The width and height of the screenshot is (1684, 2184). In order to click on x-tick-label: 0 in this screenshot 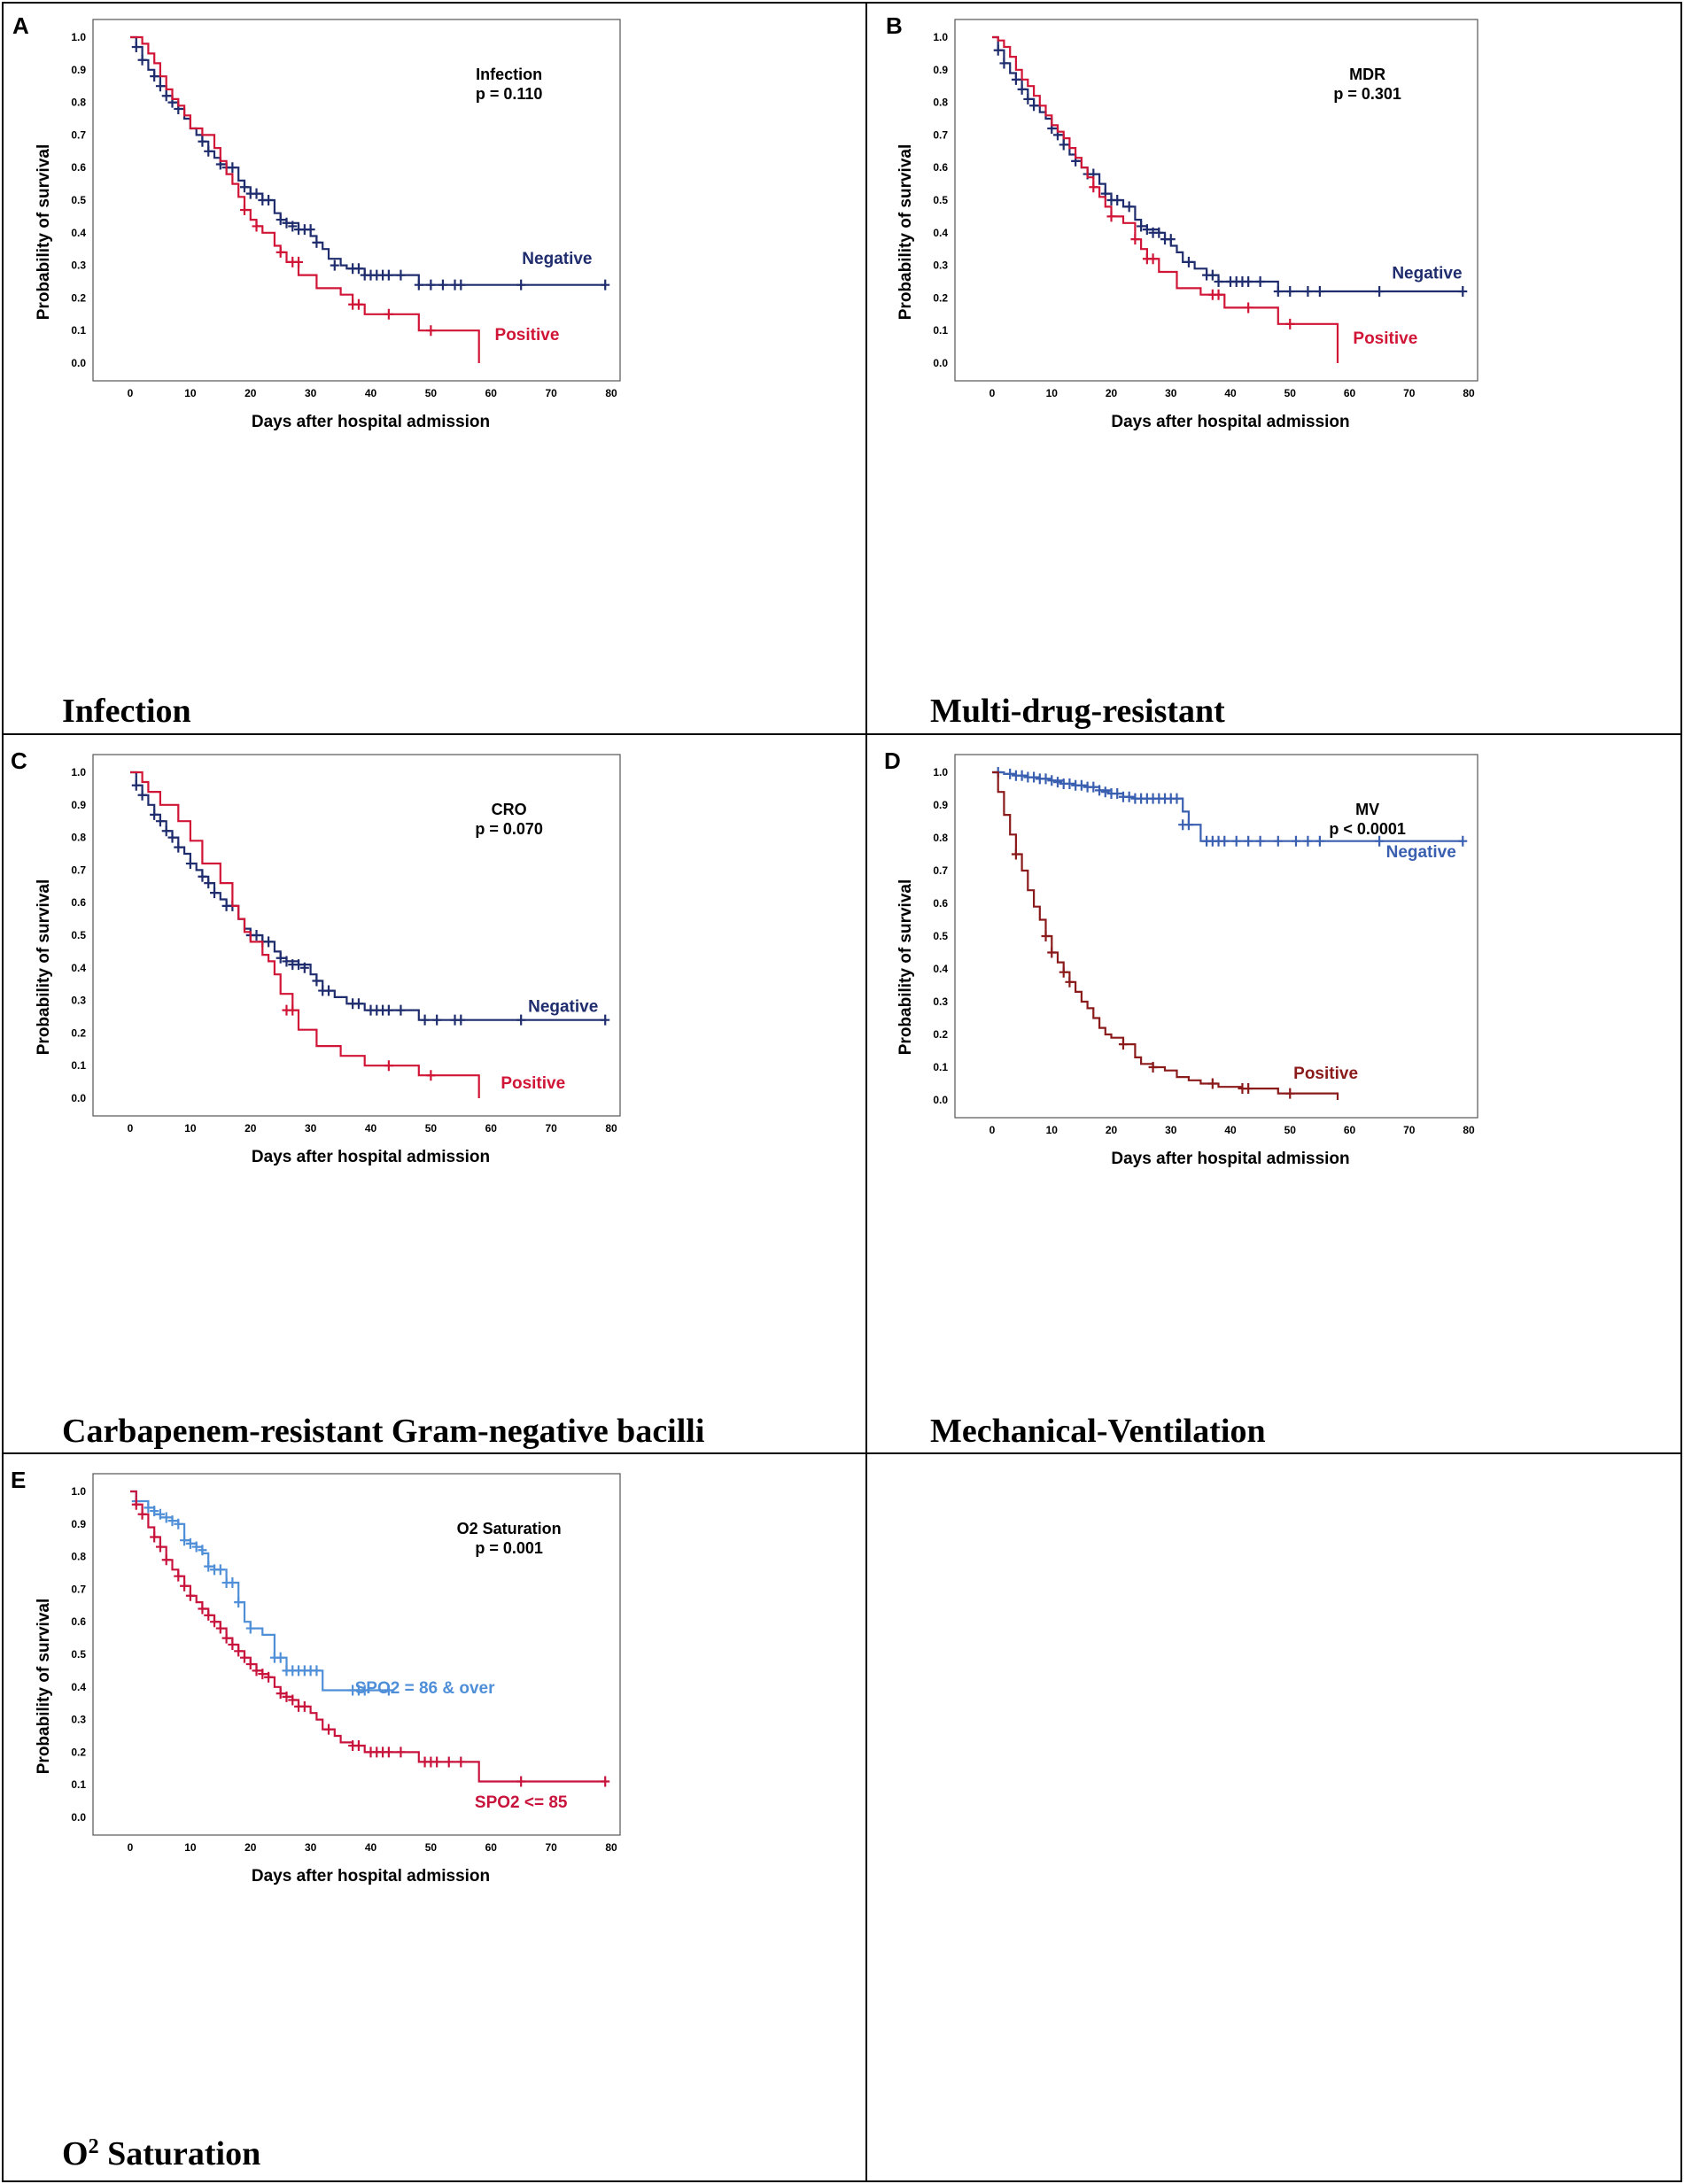, I will do `click(992, 393)`.